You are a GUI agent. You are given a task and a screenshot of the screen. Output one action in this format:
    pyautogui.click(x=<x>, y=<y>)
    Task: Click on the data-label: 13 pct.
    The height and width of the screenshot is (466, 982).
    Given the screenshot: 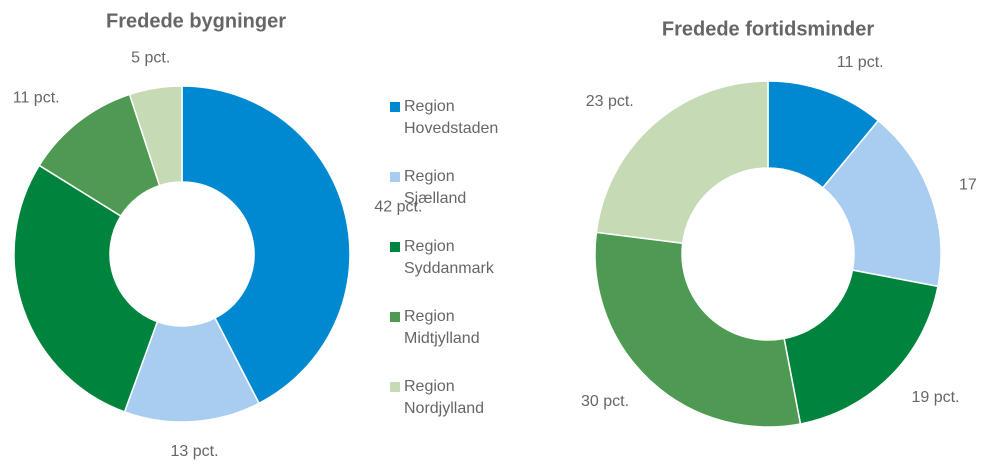 What is the action you would take?
    pyautogui.click(x=195, y=451)
    